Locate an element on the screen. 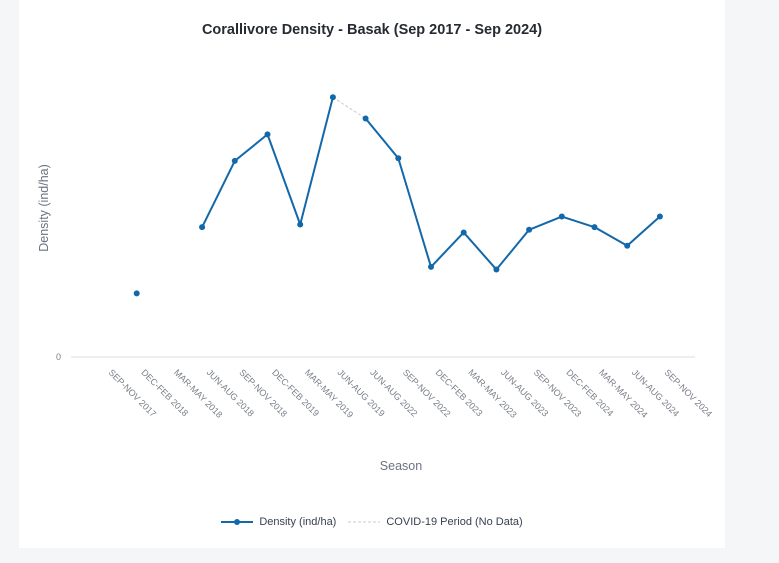 This screenshot has width=779, height=563. legend-item-covid: COVID-19 Period (No Data) is located at coordinates (435, 522).